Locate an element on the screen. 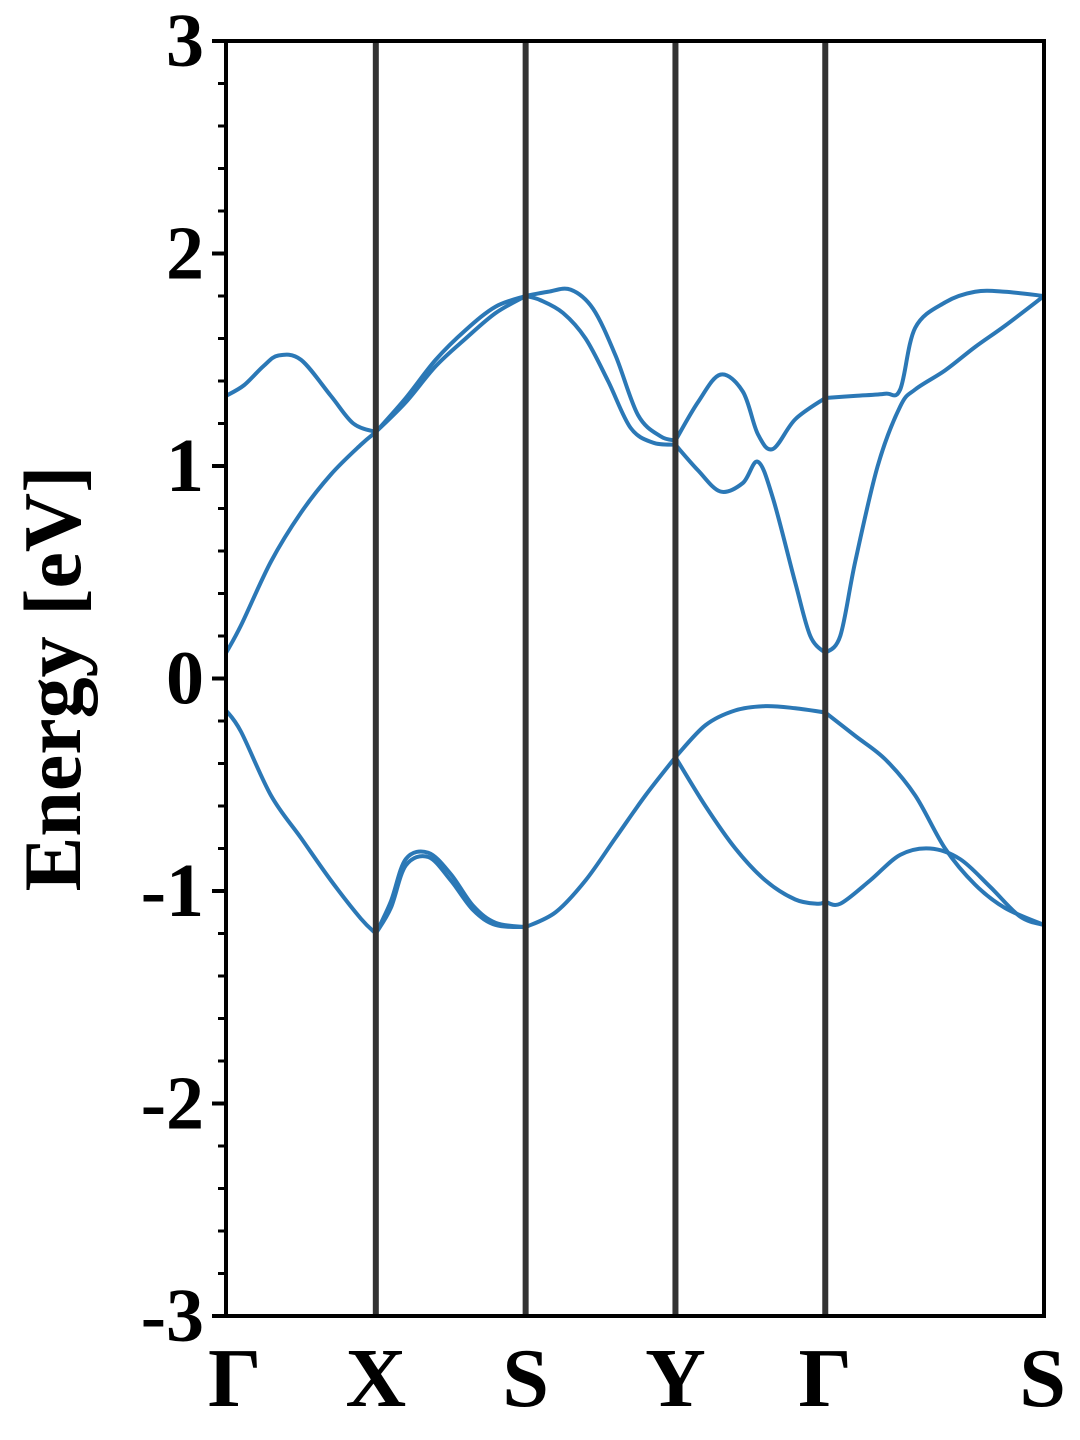  y-tick-label: -3 is located at coordinates (172, 1316).